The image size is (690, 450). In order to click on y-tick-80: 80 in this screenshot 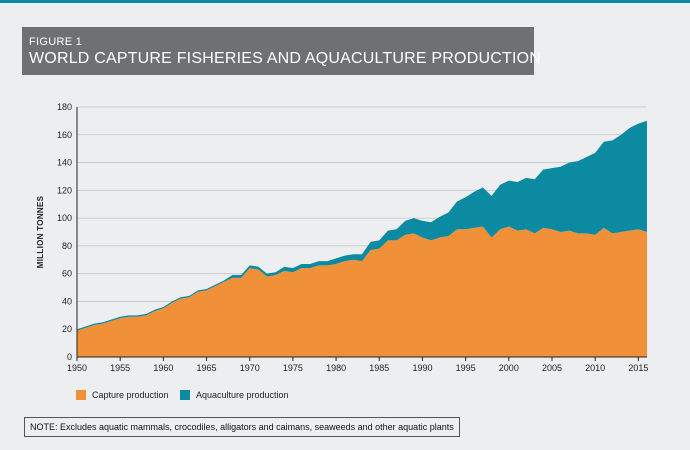, I will do `click(67, 246)`.